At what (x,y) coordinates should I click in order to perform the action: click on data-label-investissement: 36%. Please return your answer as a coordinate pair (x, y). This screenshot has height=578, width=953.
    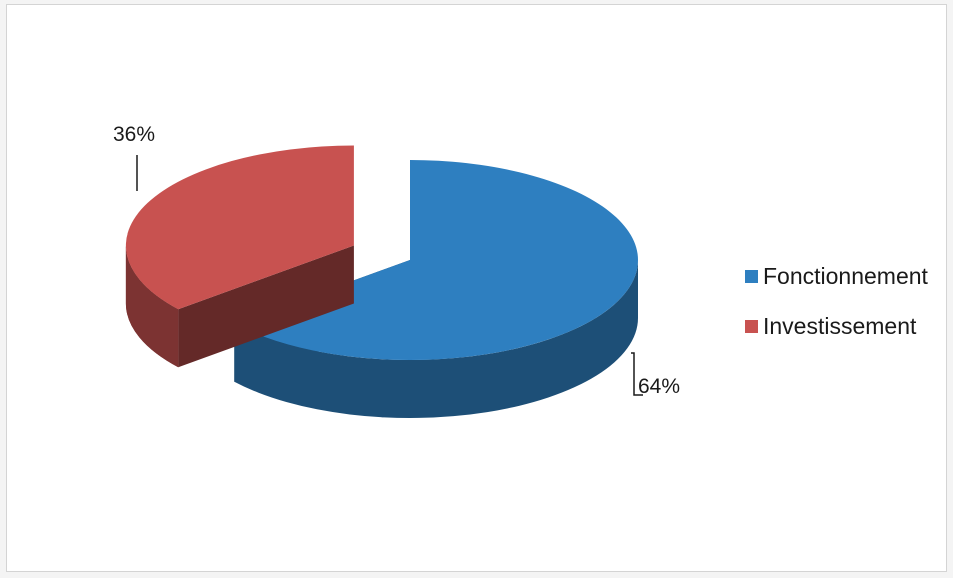
    Looking at the image, I should click on (134, 134).